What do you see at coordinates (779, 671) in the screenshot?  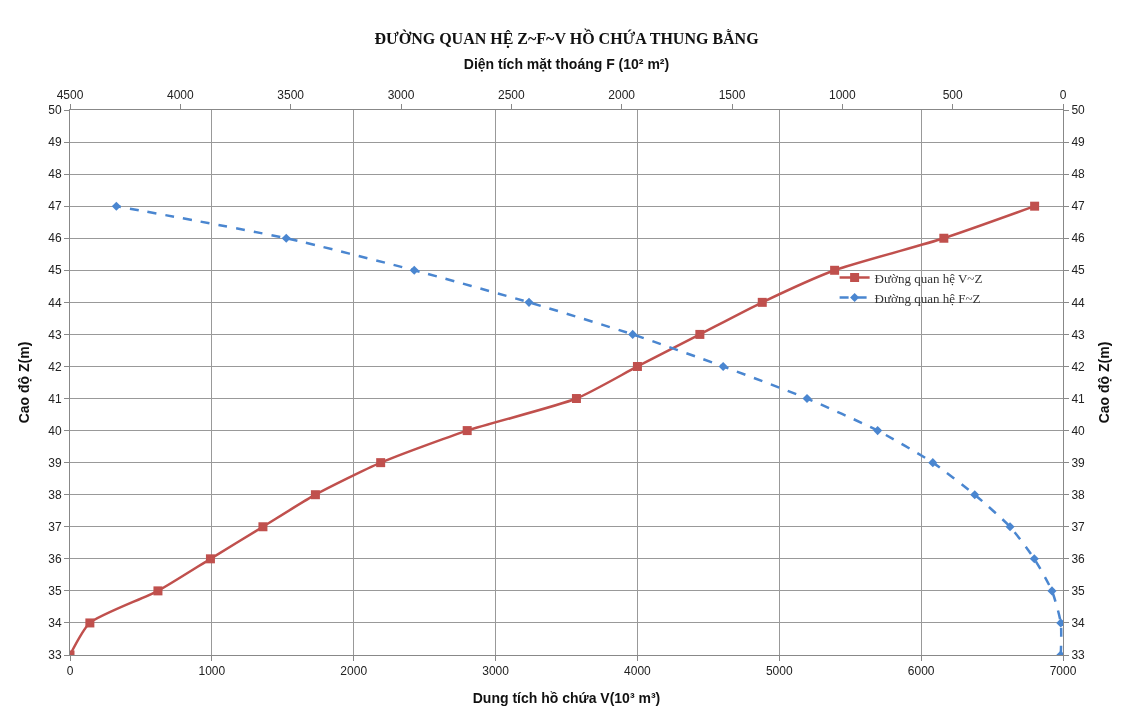 I see `x-tick-label: 5000` at bounding box center [779, 671].